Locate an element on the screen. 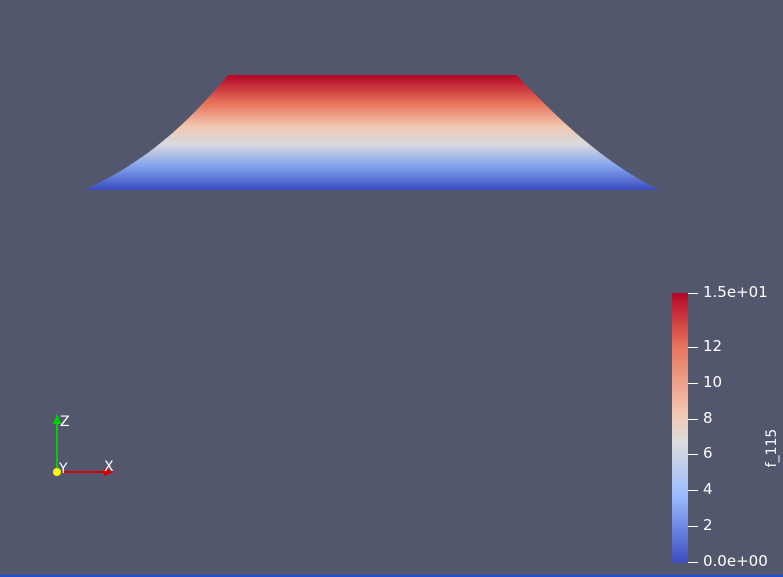 The image size is (783, 577). axis-label-y: Y is located at coordinates (63, 469).